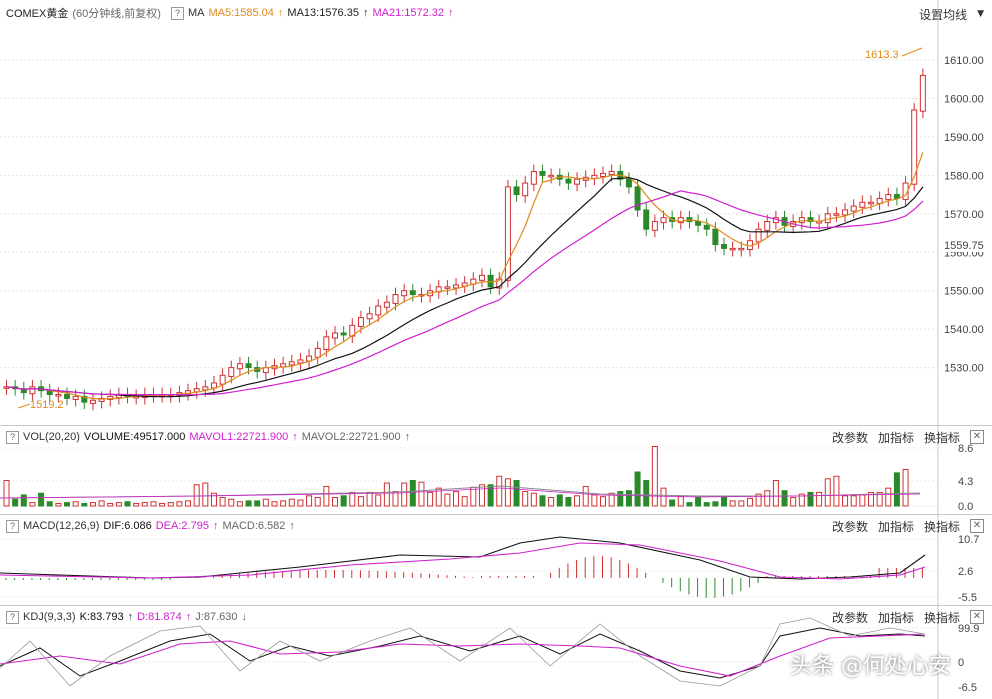  What do you see at coordinates (964, 330) in the screenshot?
I see `y-tick-label: 1540.00` at bounding box center [964, 330].